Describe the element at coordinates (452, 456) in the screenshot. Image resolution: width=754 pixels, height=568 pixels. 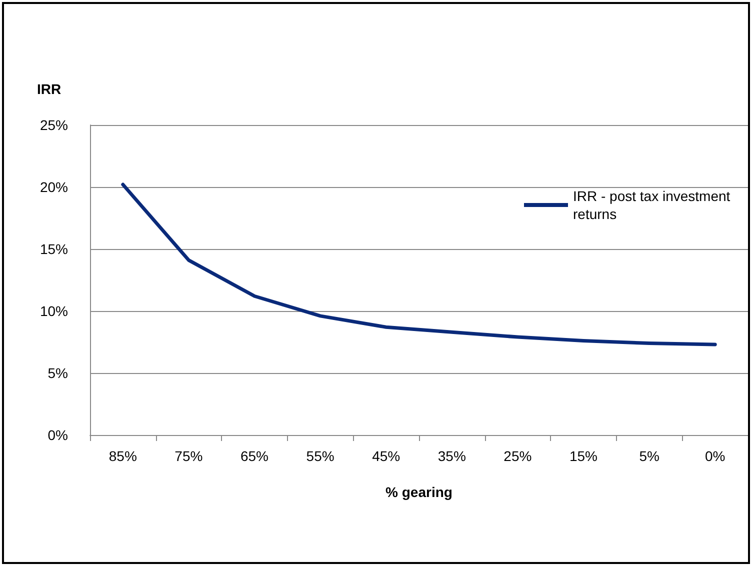
I see `x-tick-label: 35%` at that location.